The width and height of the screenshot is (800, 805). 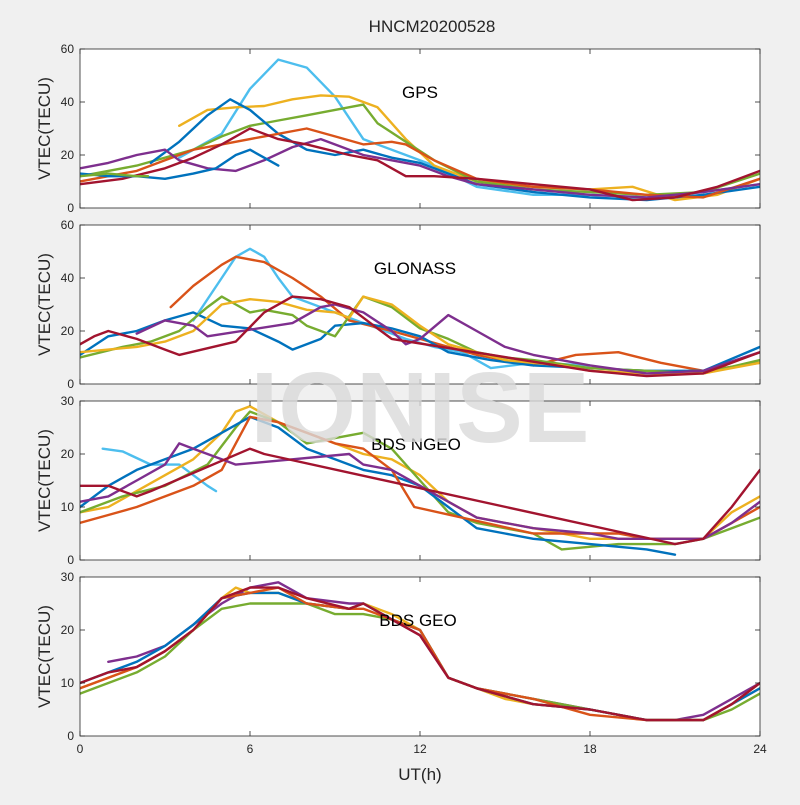 What do you see at coordinates (415, 268) in the screenshot?
I see `panel-label: GLONASS` at bounding box center [415, 268].